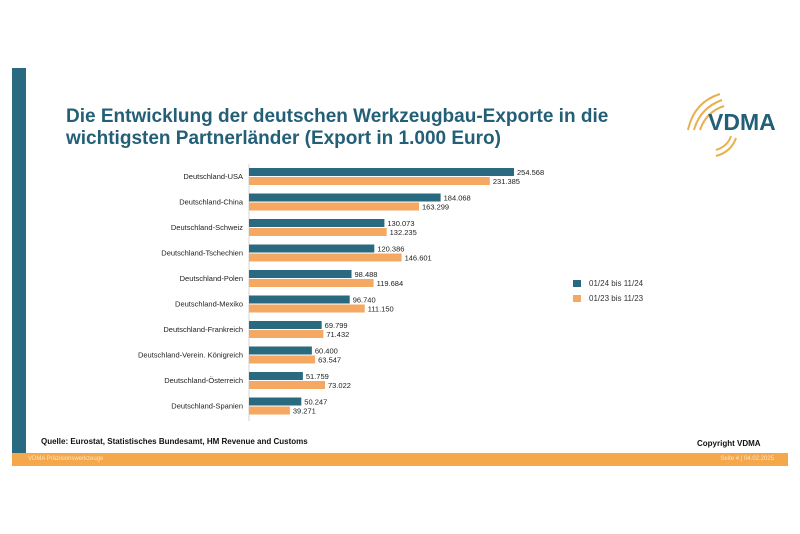 The height and width of the screenshot is (534, 800). Describe the element at coordinates (315, 402) in the screenshot. I see `data-label: 50.247` at that location.